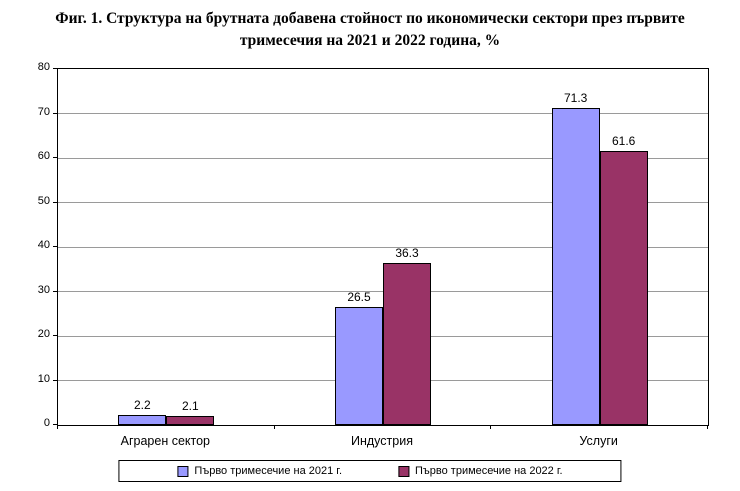 Image resolution: width=740 pixels, height=491 pixels. What do you see at coordinates (190, 405) in the screenshot?
I see `bar-value-label: 2.1` at bounding box center [190, 405].